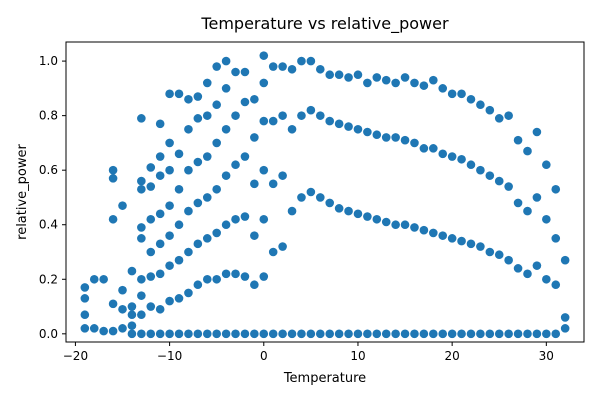  Describe the element at coordinates (48, 116) in the screenshot. I see `y-tick-label: 0.8` at that location.